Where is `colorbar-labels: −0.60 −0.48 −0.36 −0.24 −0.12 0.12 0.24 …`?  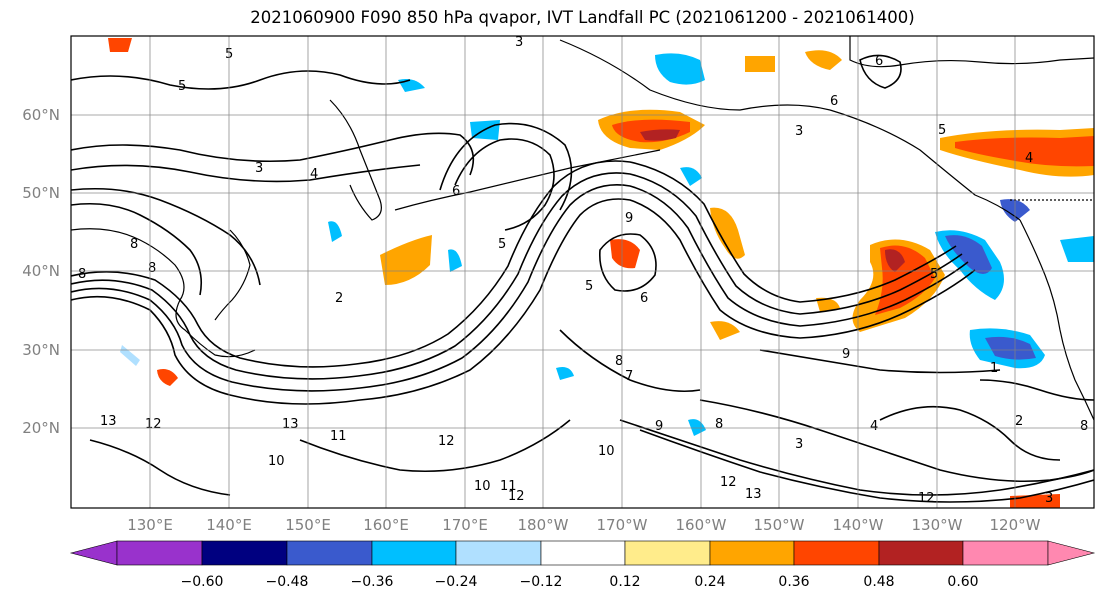
colorbar-labels: −0.60 −0.48 −0.36 −0.24 −0.12 0.12 0.24 … is located at coordinates (580, 582).